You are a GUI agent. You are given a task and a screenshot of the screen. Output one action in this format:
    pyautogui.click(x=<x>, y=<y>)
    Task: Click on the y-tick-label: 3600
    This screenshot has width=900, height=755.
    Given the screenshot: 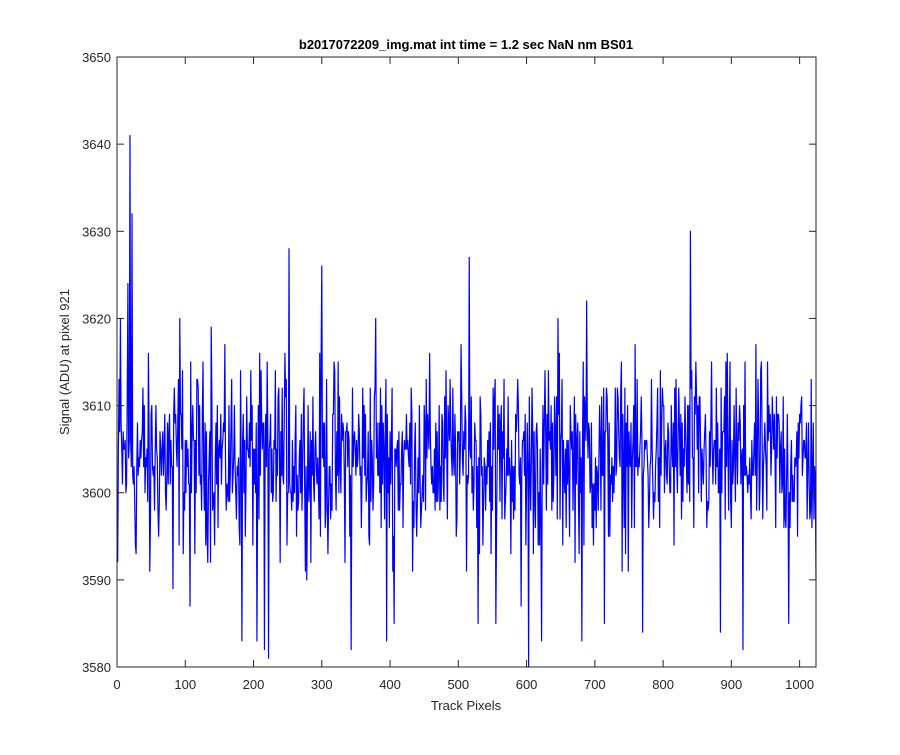 What is the action you would take?
    pyautogui.click(x=96, y=493)
    